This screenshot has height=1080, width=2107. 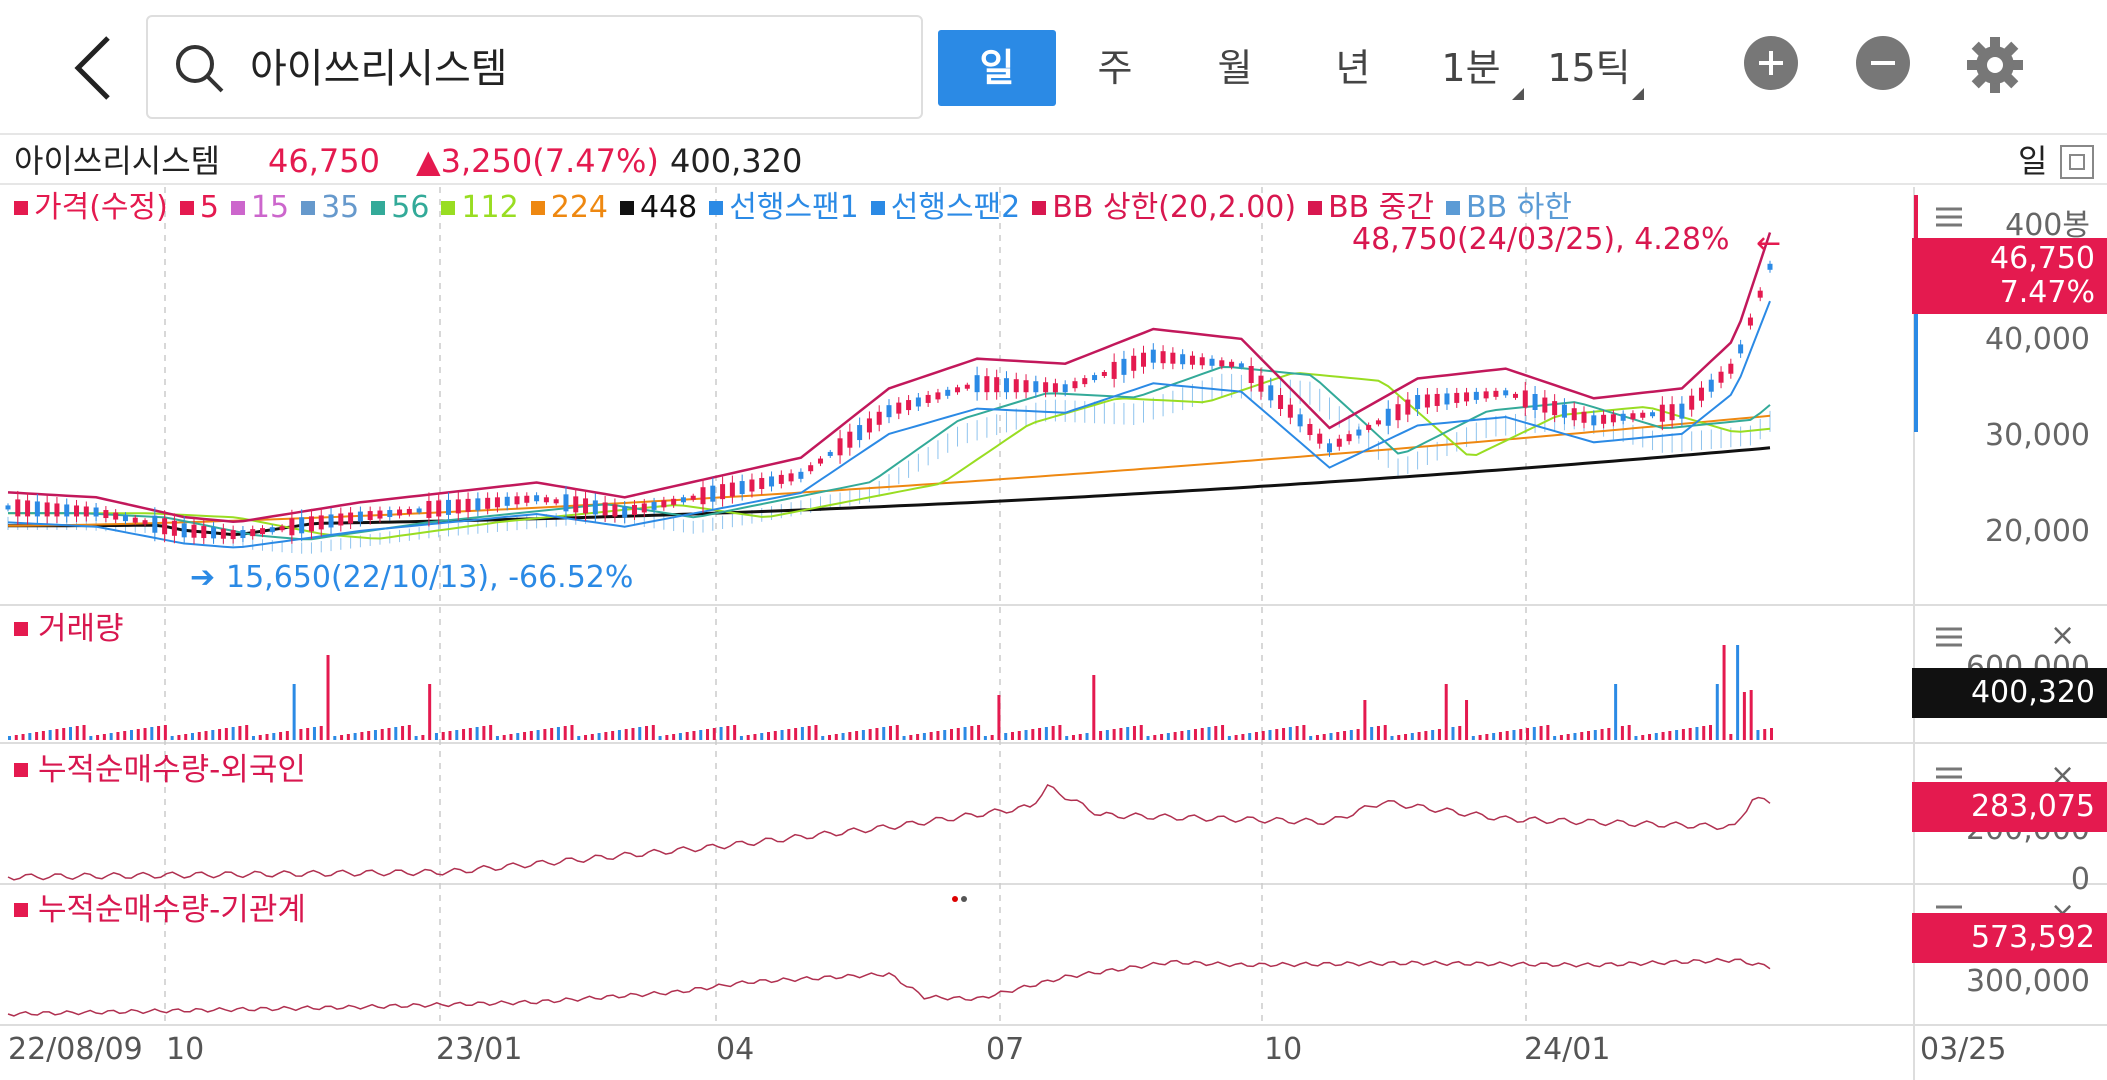 What do you see at coordinates (537, 161) in the screenshot?
I see `price-change: ▲3,250(7.47%)` at bounding box center [537, 161].